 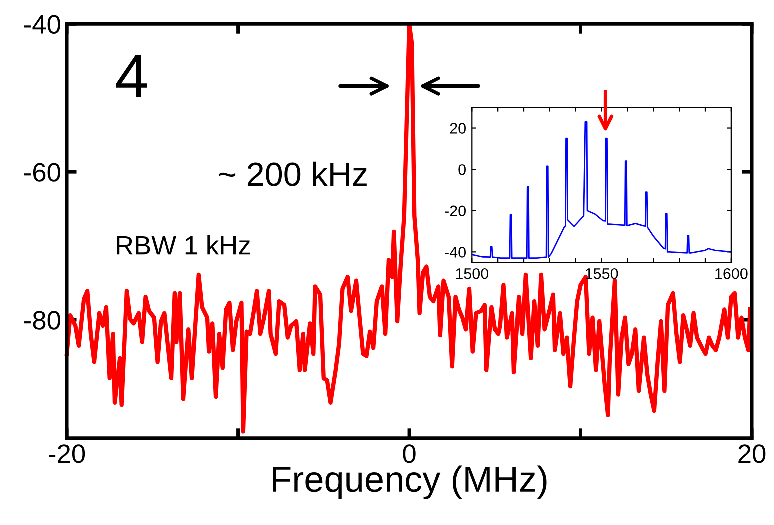 I want to click on x-axis-title: Frequency (MHz), so click(x=410, y=483).